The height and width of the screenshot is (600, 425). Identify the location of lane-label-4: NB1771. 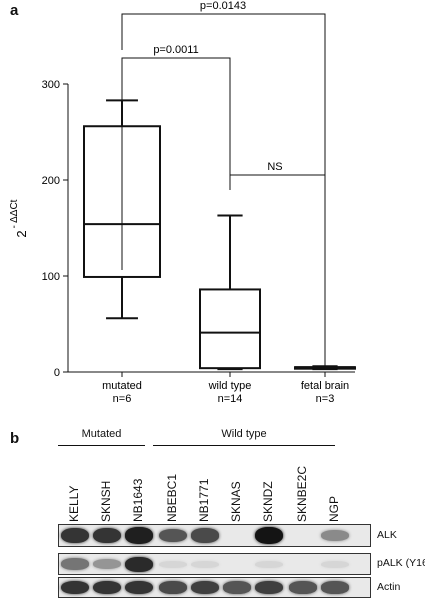
(204, 500).